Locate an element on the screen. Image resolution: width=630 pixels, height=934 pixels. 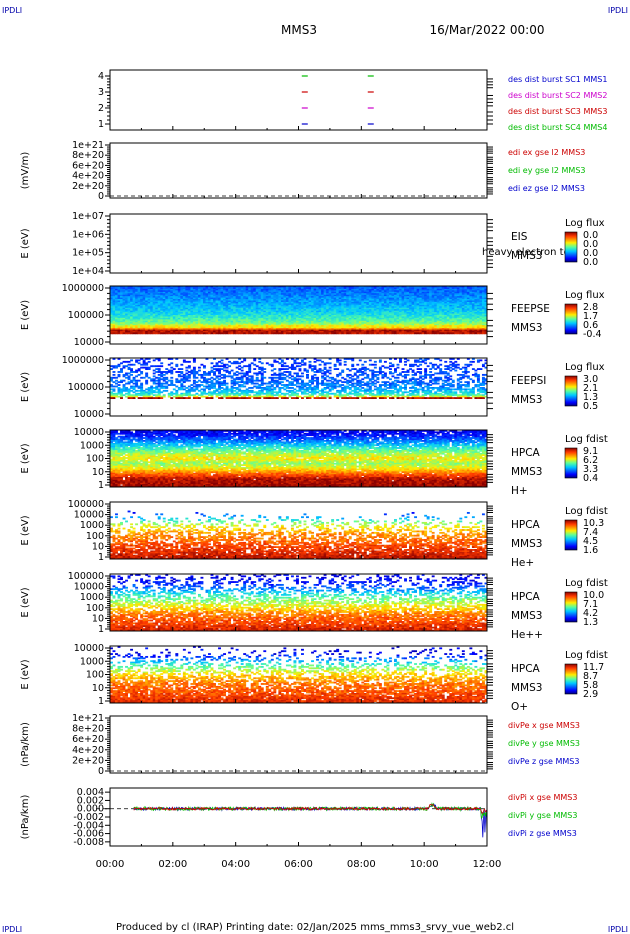
legend-entry: edi ex gse l2 MMS3 is located at coordinates (546, 152).